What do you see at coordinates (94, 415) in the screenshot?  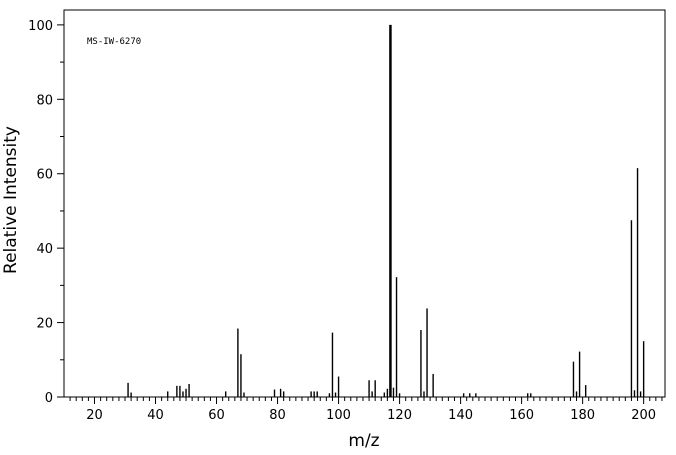 I see `x-tick-label: 20` at bounding box center [94, 415].